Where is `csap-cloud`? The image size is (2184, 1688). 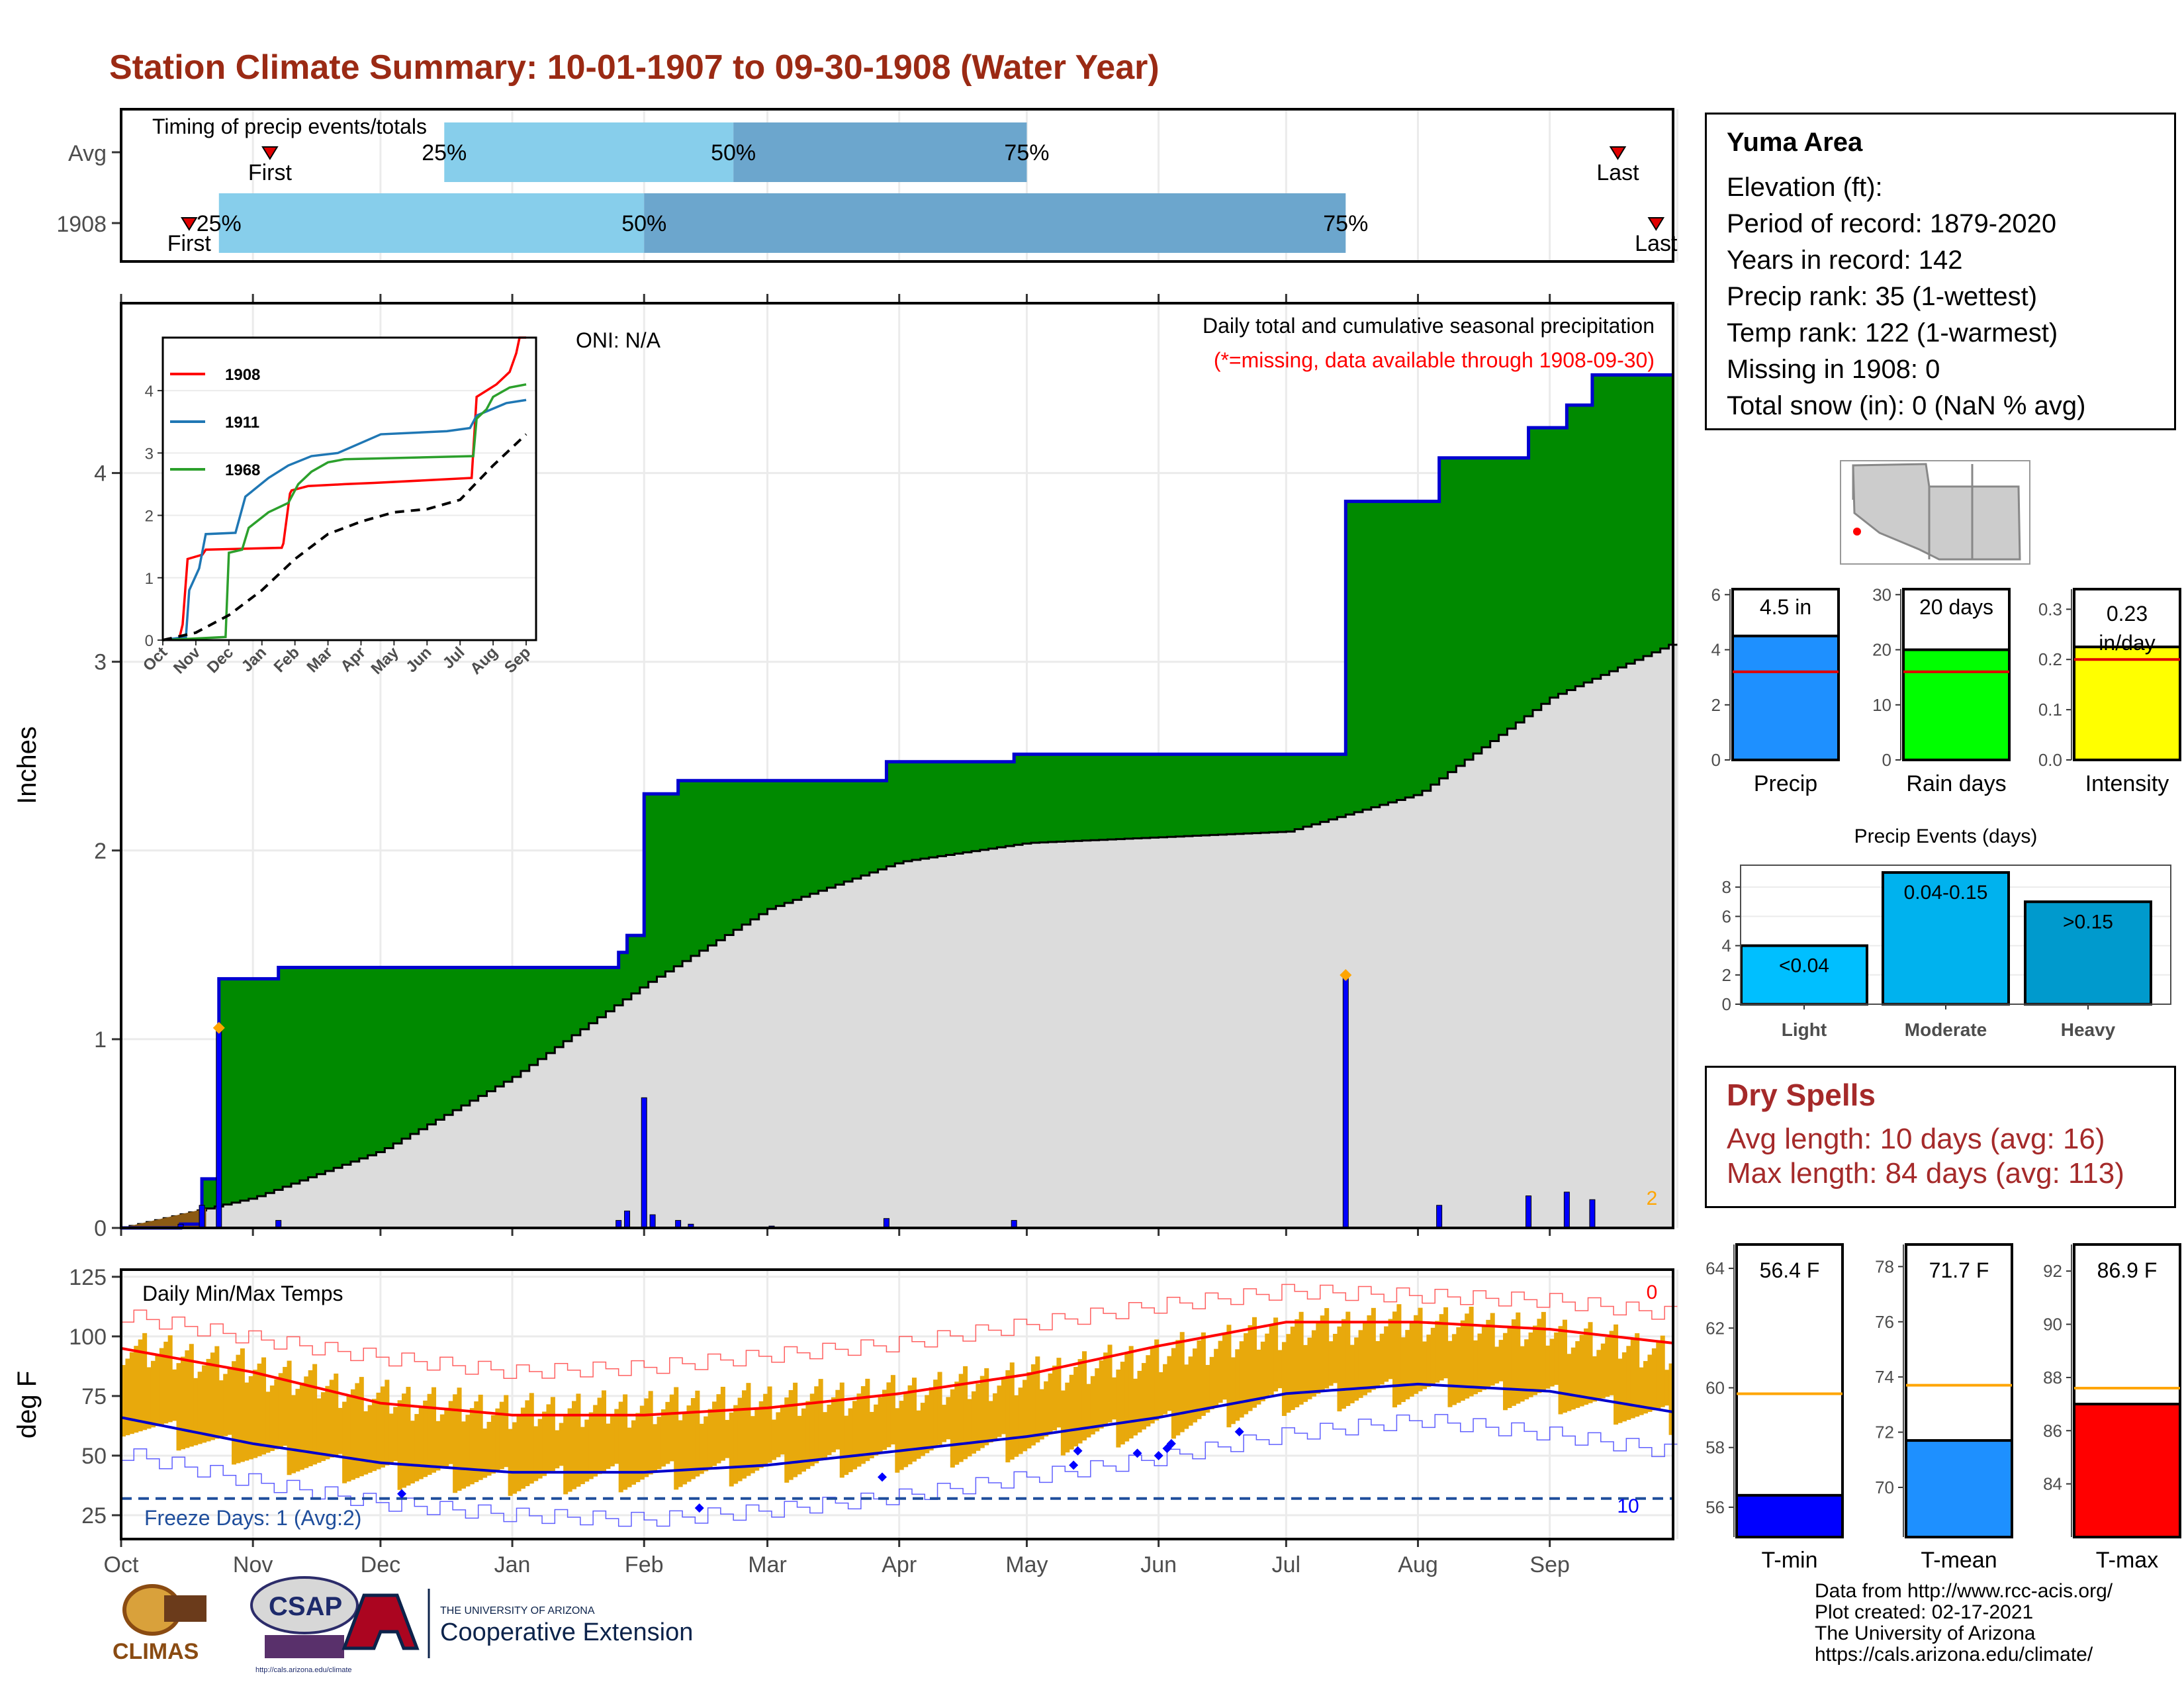 csap-cloud is located at coordinates (304, 1605).